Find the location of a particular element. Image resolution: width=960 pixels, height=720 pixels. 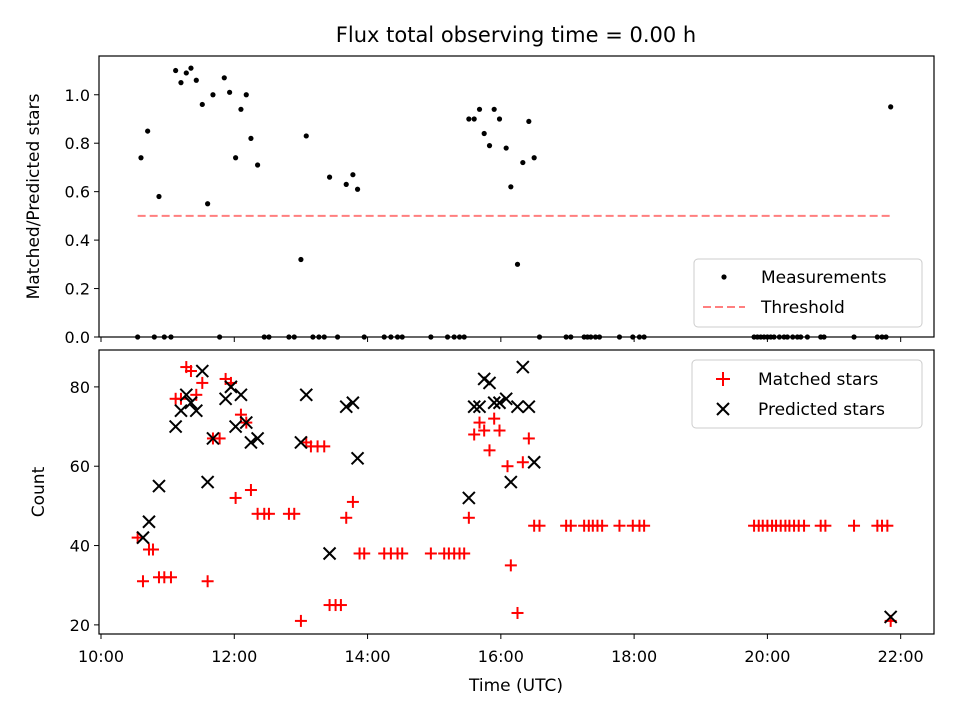

top-y-tick-label: 0.4 is located at coordinates (77, 240).